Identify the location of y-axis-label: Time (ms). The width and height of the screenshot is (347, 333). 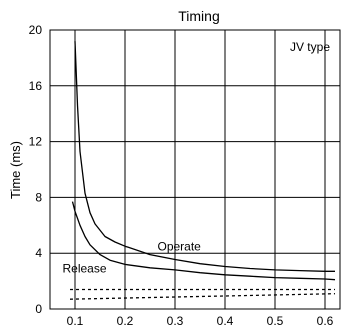
(15, 170).